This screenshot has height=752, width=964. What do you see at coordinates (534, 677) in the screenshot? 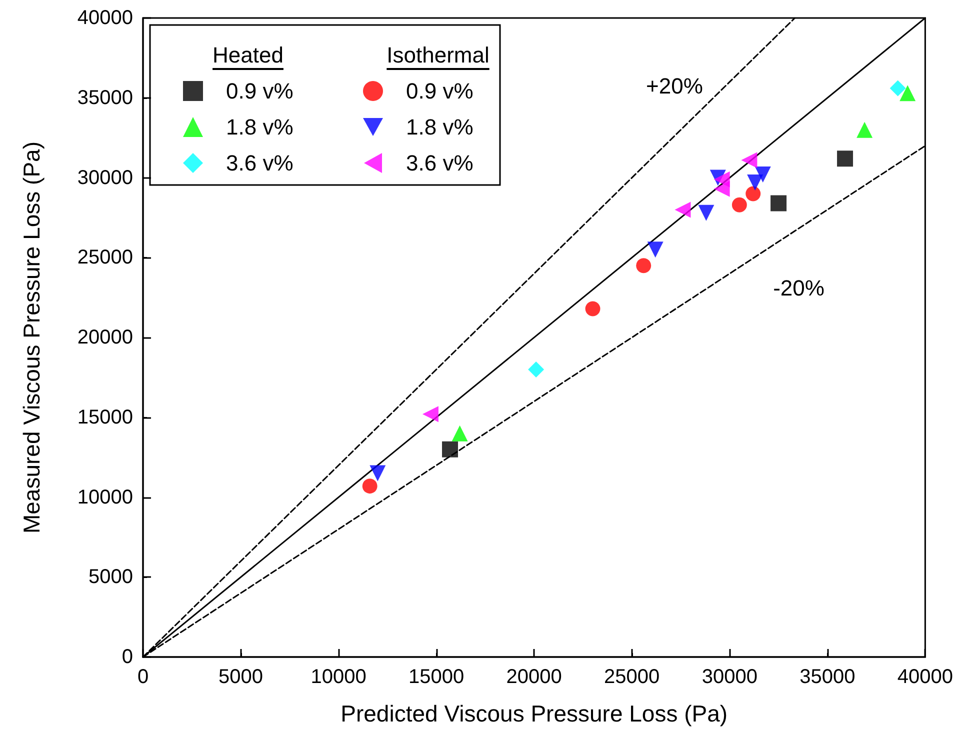
I see `x-tick-label: 20000` at bounding box center [534, 677].